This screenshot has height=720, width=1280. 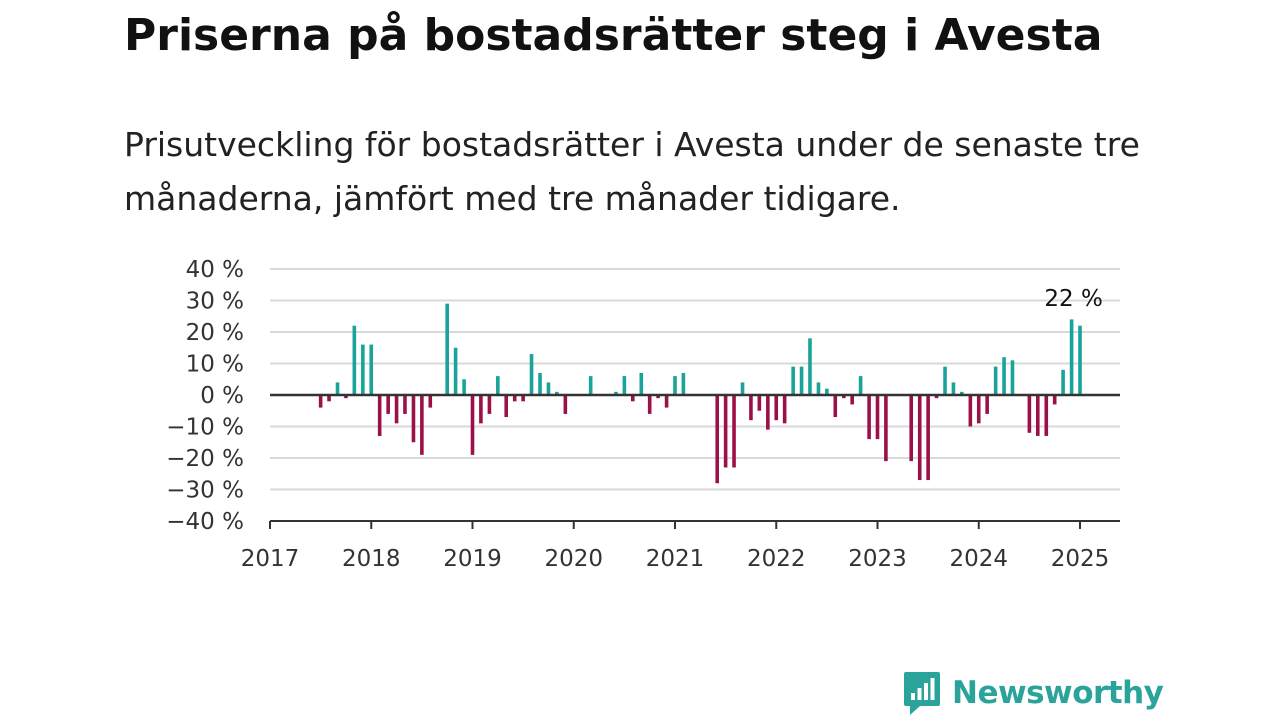 I want to click on x-tick-label: 2022, so click(x=776, y=559).